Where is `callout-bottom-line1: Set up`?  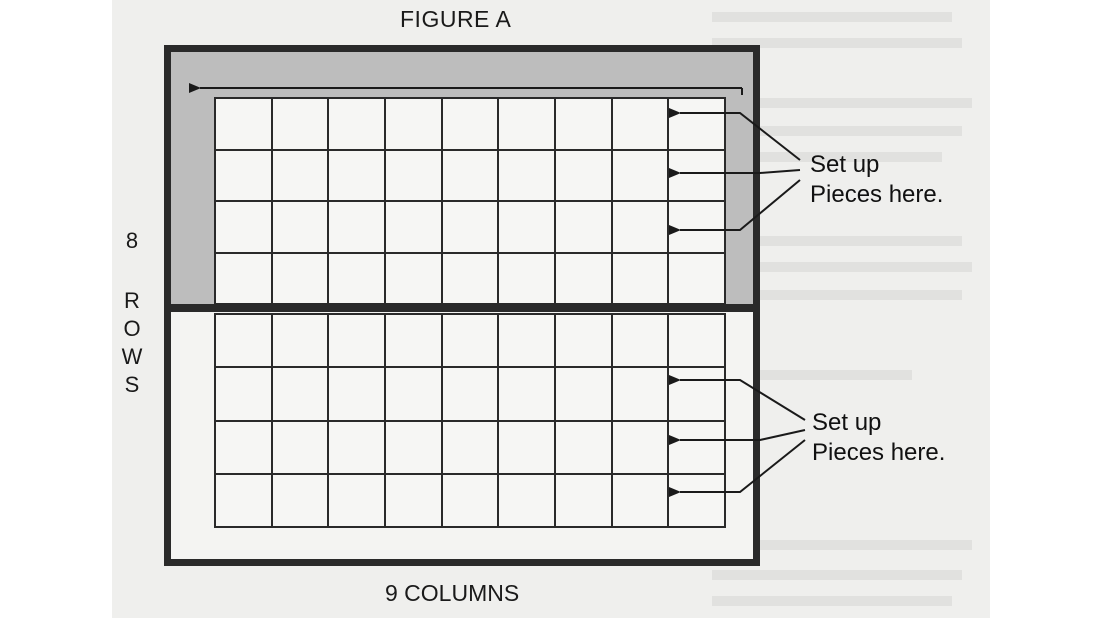
callout-bottom-line1: Set up is located at coordinates (847, 422).